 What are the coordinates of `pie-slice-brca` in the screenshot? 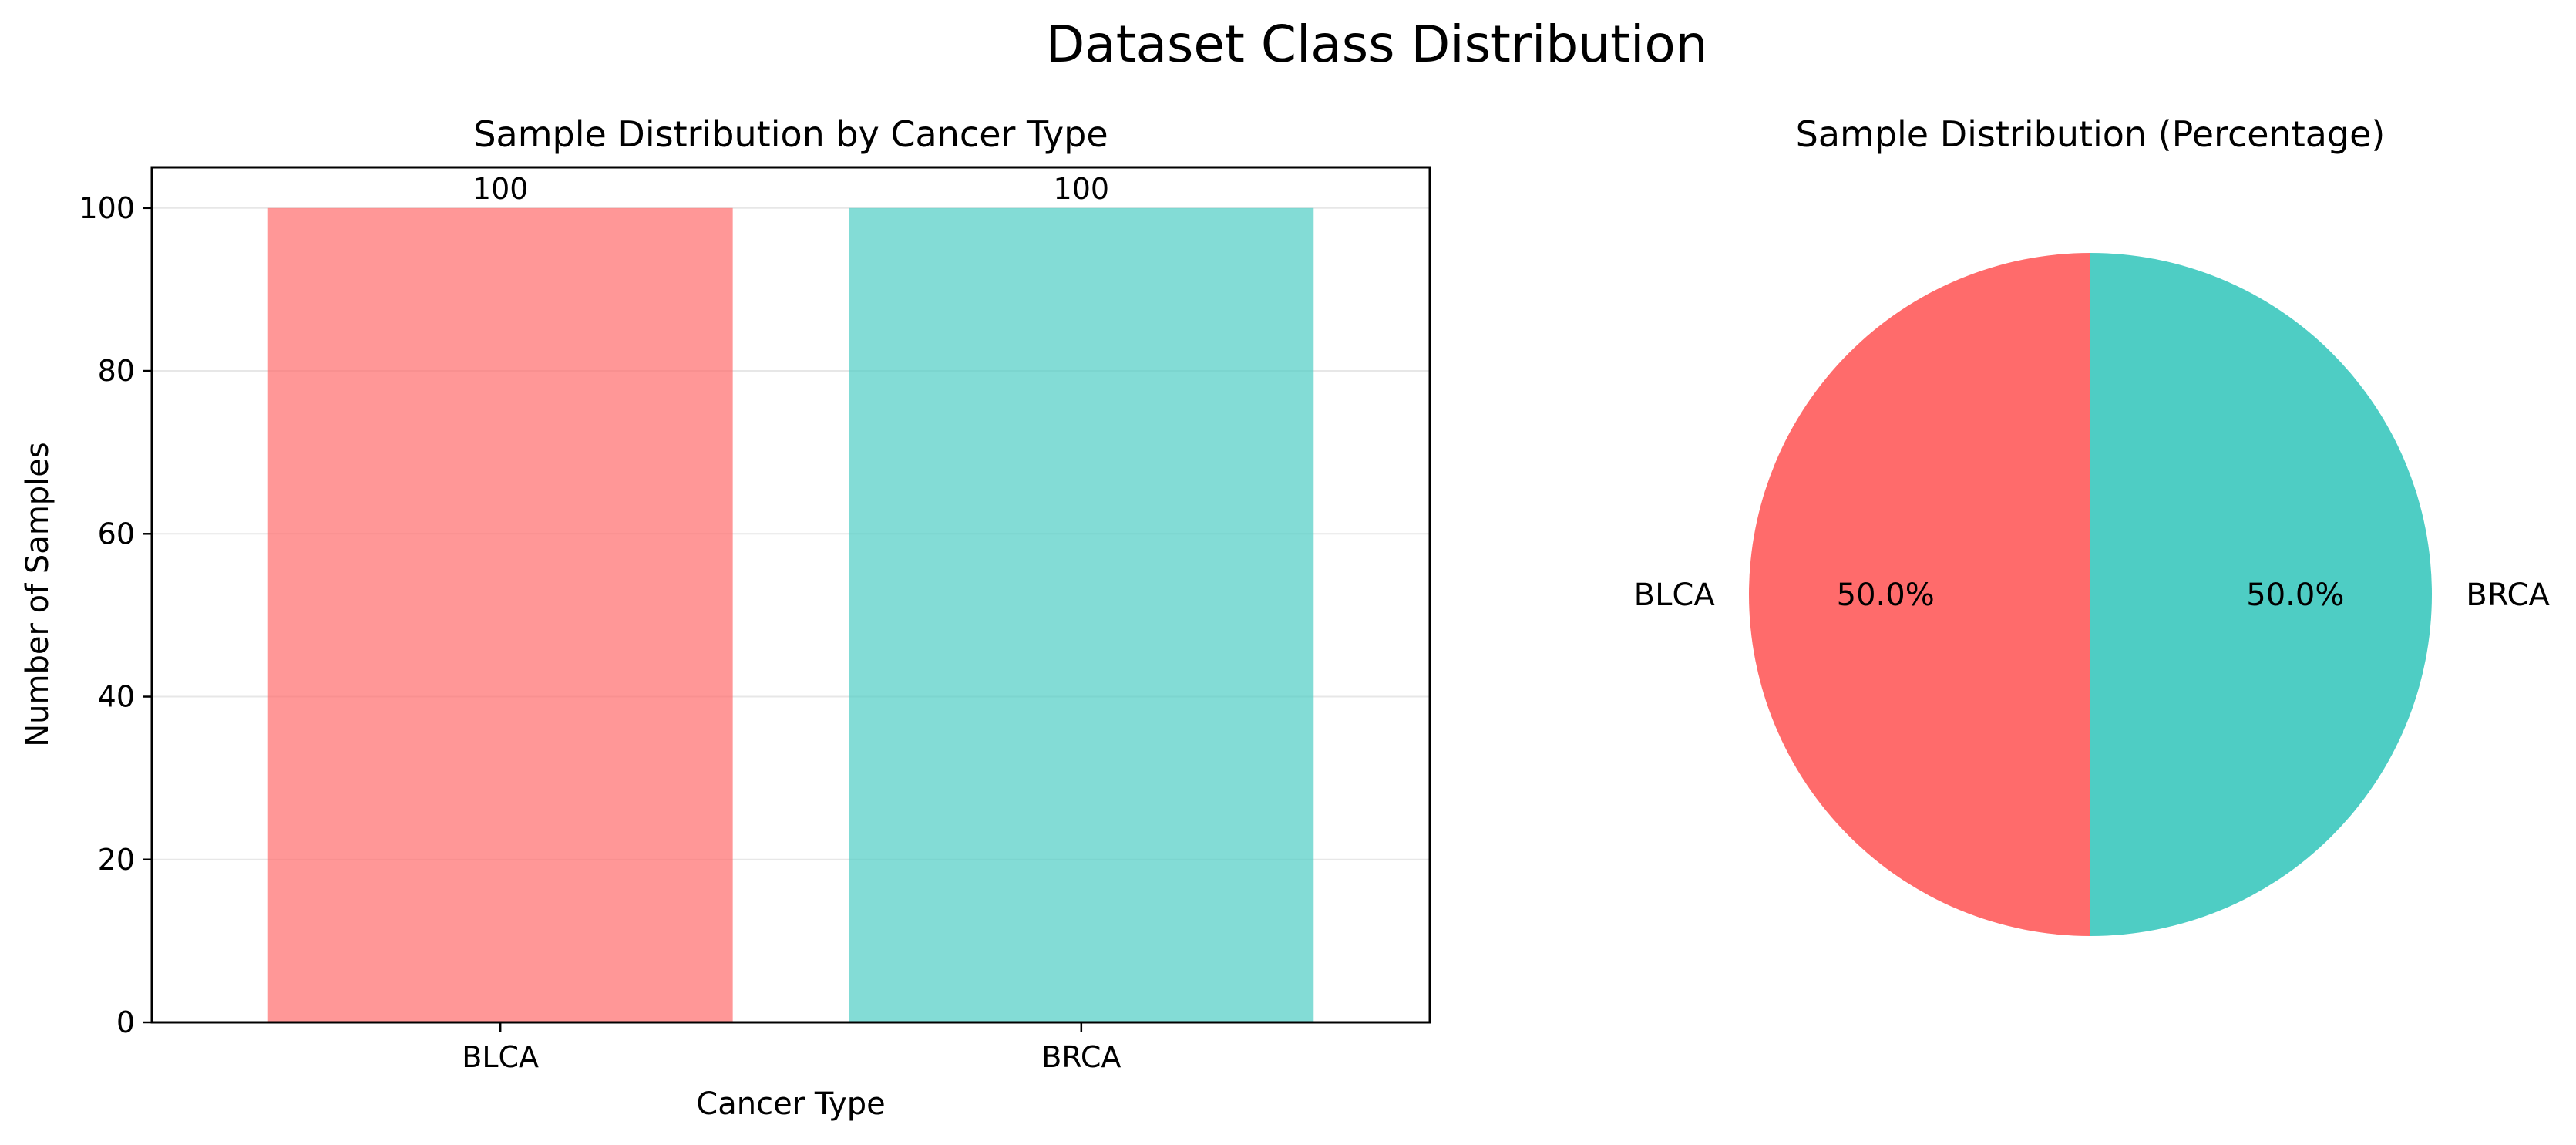 It's located at (2261, 594).